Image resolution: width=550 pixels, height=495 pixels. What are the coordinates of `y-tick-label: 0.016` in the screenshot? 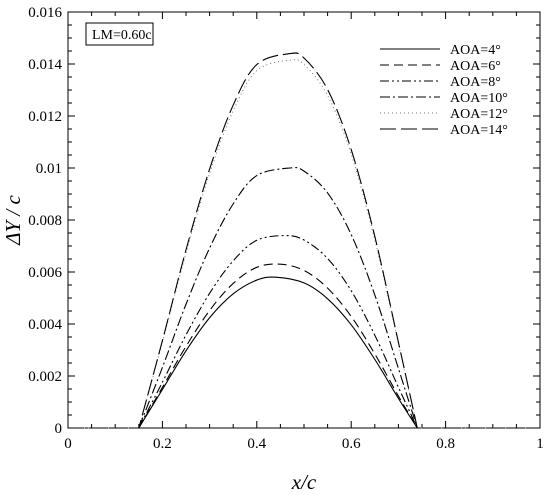 It's located at (45, 13).